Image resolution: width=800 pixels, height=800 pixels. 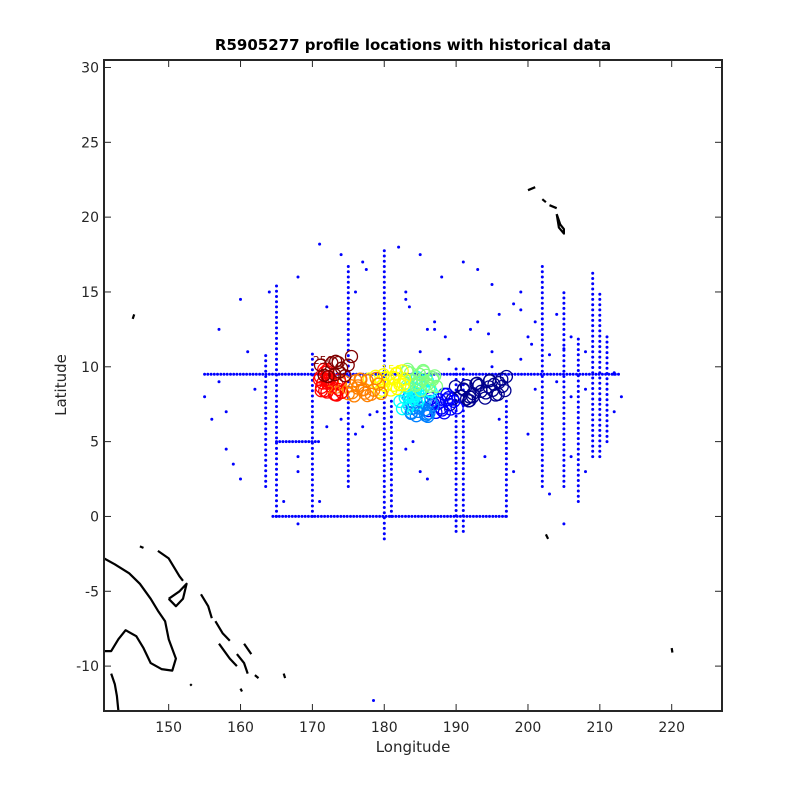 What do you see at coordinates (90, 143) in the screenshot?
I see `y-tick-label: 25` at bounding box center [90, 143].